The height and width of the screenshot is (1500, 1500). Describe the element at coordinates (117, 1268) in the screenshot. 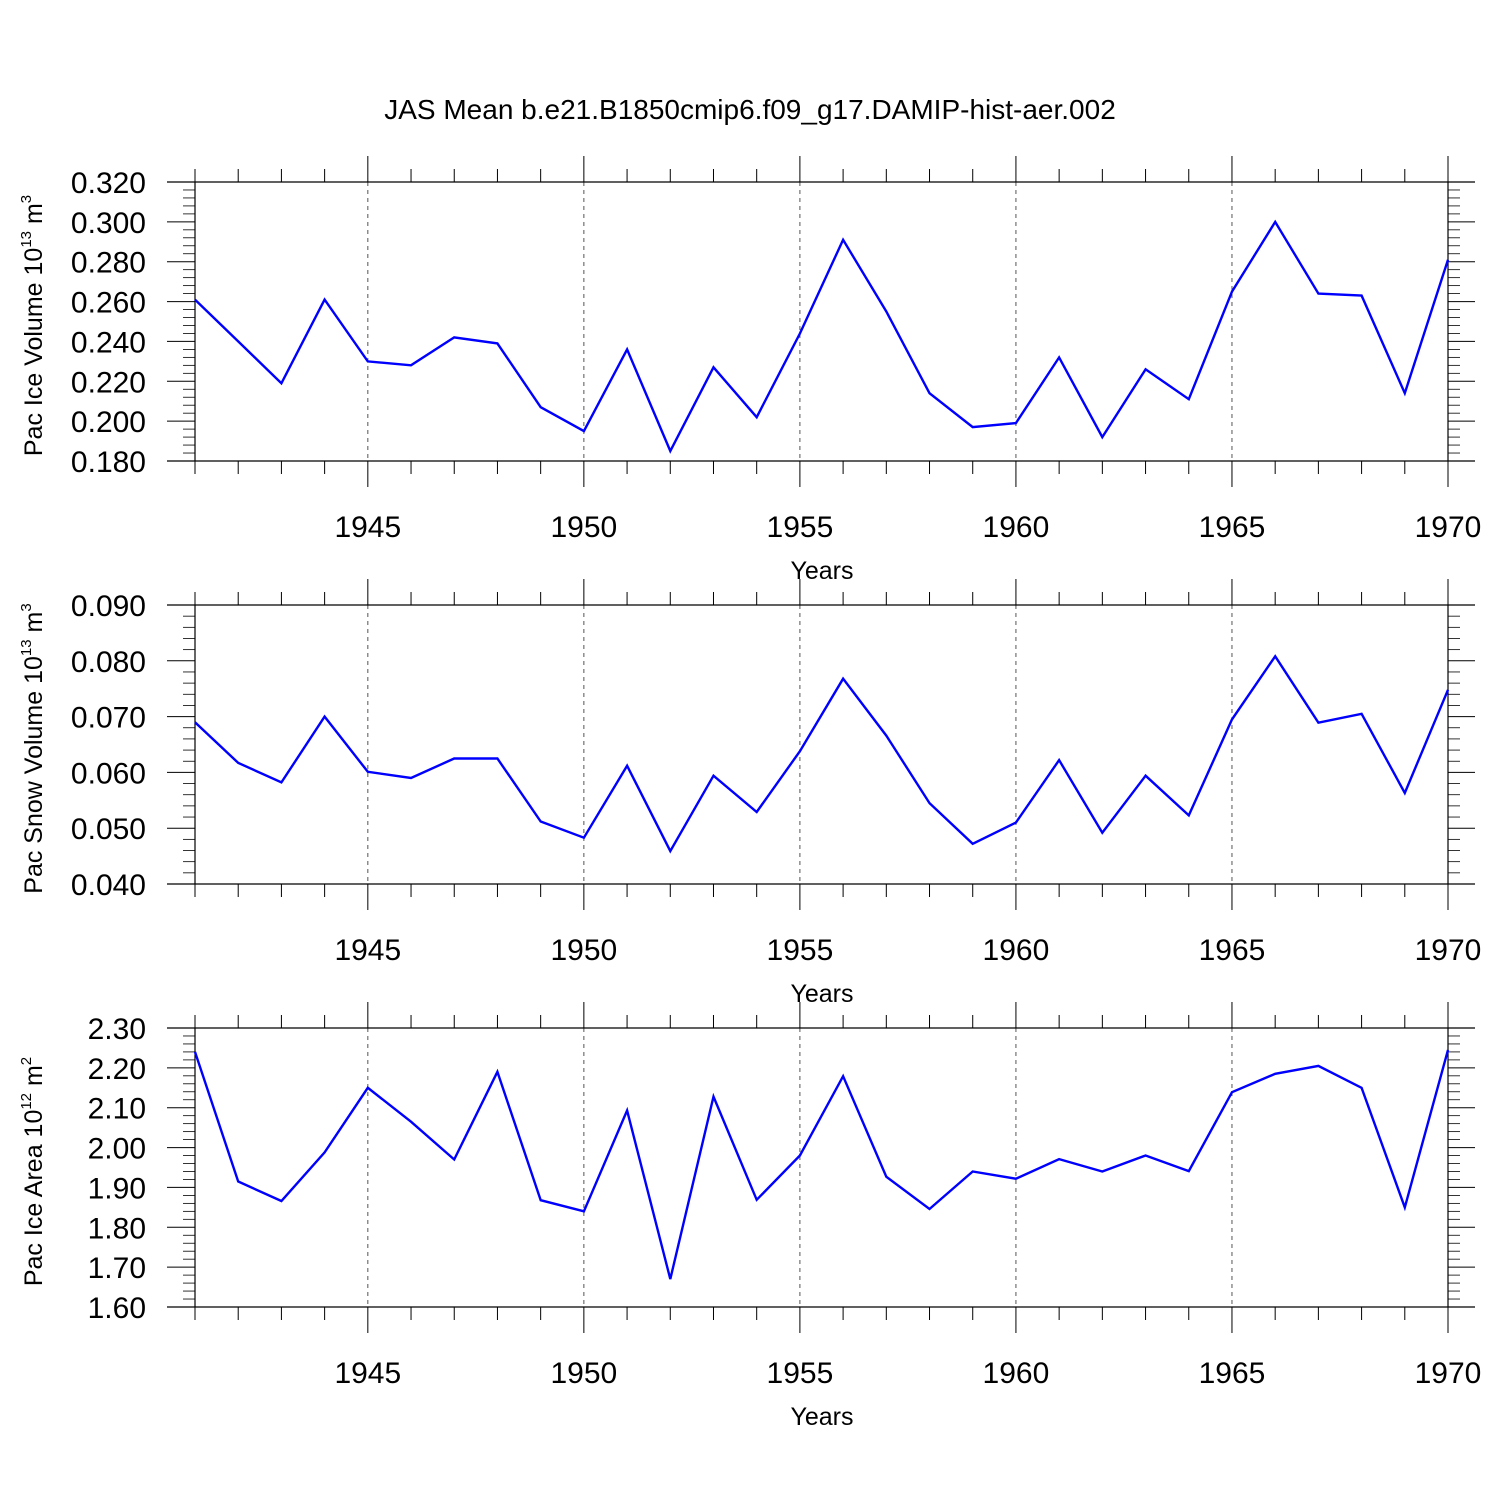

I see `y-tick-label: 1.70` at that location.